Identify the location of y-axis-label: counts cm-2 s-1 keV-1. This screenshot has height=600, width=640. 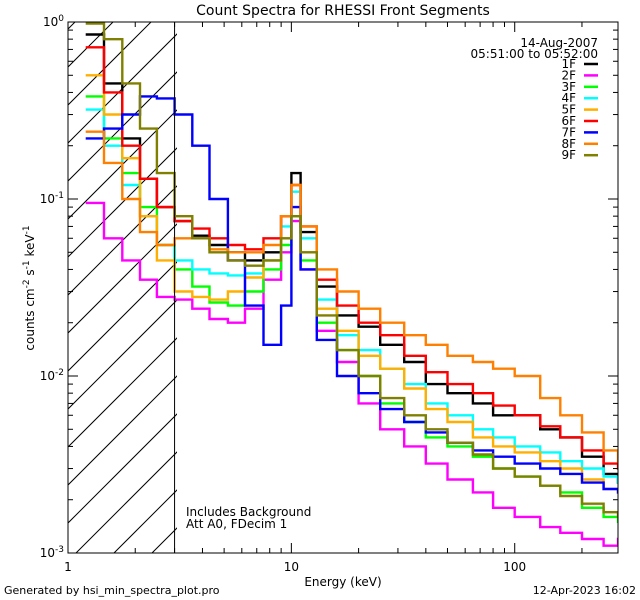
(29, 287).